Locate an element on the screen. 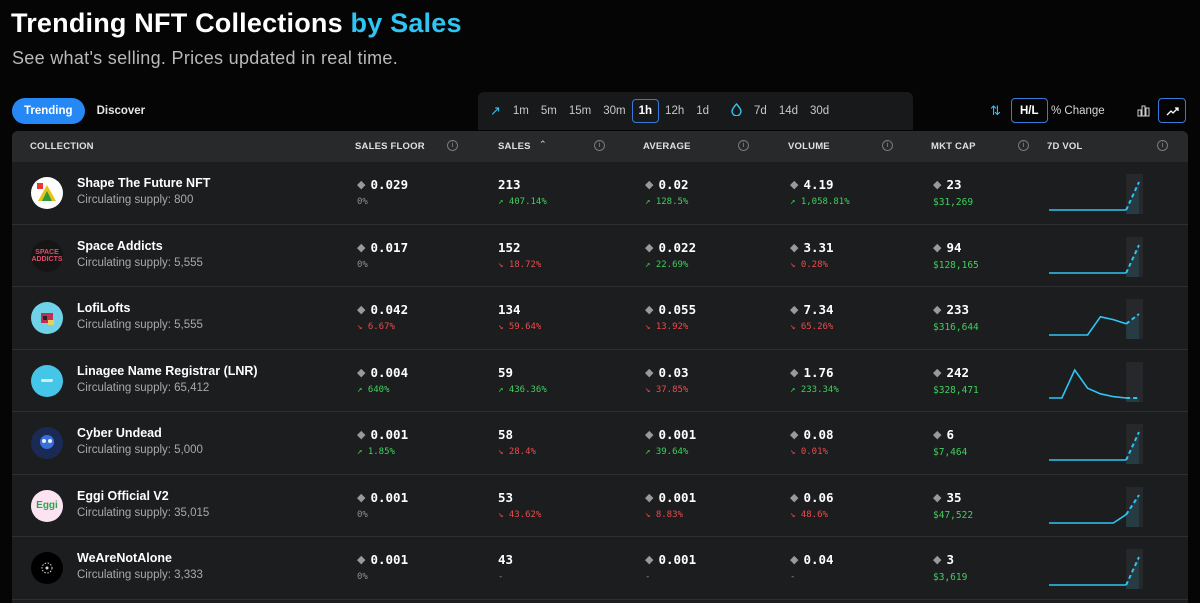 Image resolution: width=1200 pixels, height=603 pixels. page-title-main: Trending NFT Collections is located at coordinates (177, 23).